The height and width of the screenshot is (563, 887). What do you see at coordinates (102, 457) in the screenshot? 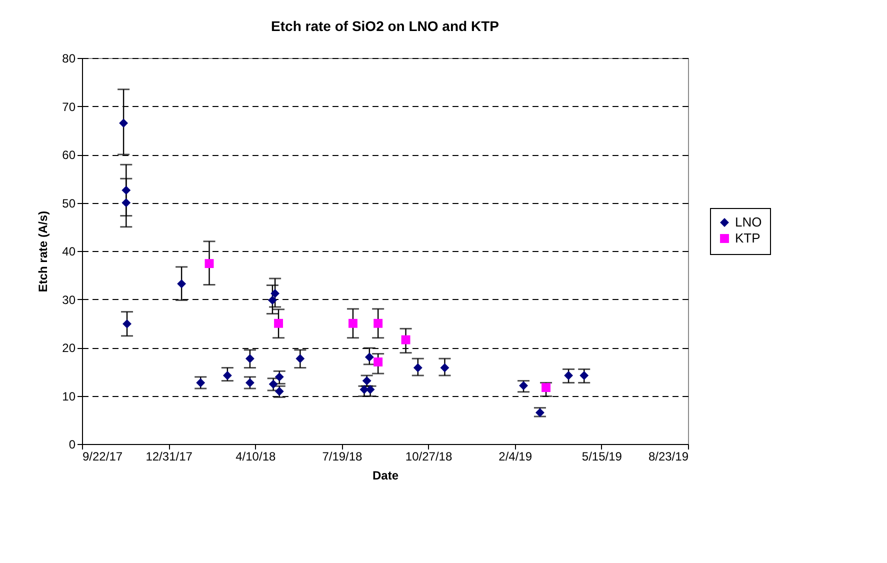
I see `x-tick-label: 9/22/17` at bounding box center [102, 457].